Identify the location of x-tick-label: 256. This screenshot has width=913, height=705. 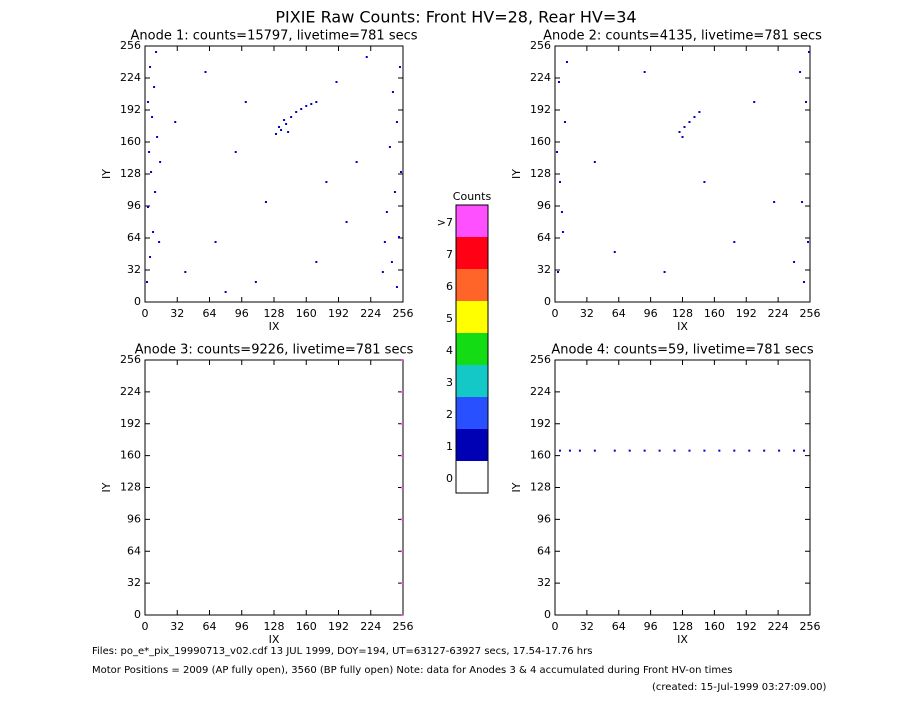
(810, 626).